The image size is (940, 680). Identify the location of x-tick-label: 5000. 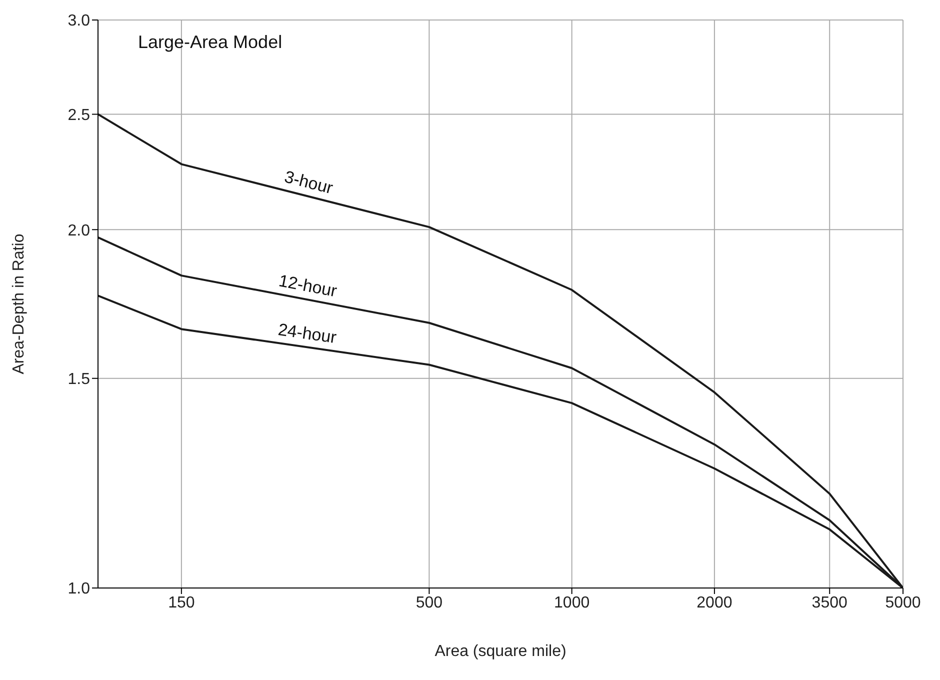
(903, 603).